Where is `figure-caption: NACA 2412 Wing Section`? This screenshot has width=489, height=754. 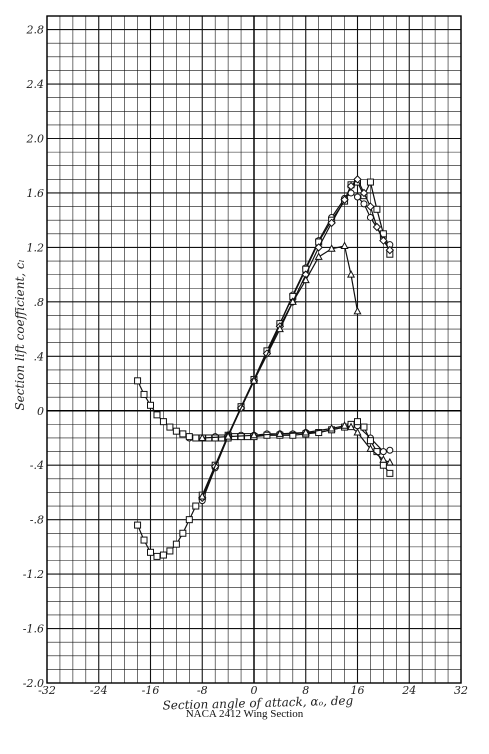 figure-caption: NACA 2412 Wing Section is located at coordinates (244, 714).